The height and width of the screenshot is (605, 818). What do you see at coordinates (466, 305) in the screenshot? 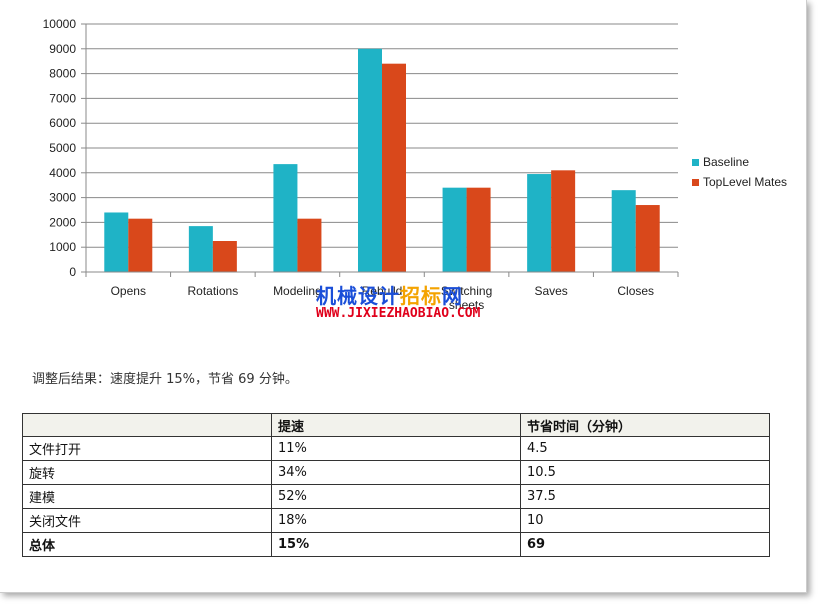
I see `x-tick-label: sheets` at bounding box center [466, 305].